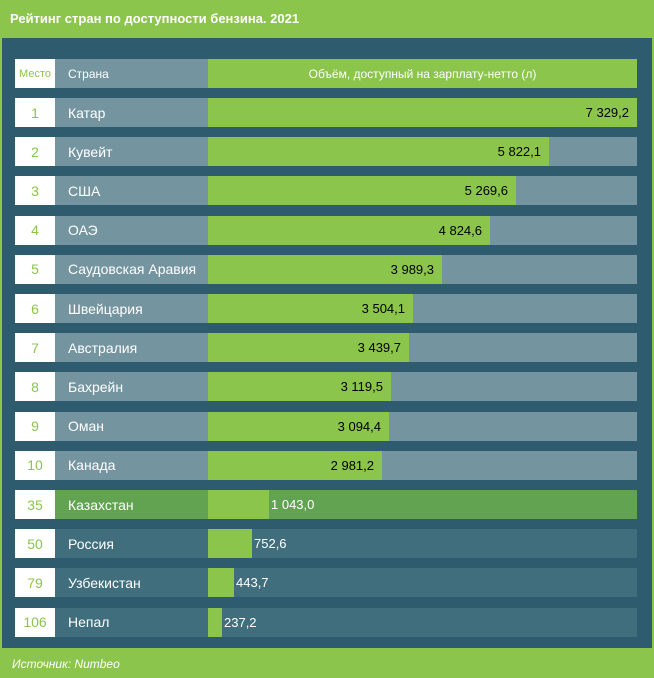  I want to click on bar-track: 3 119,5, so click(422, 387).